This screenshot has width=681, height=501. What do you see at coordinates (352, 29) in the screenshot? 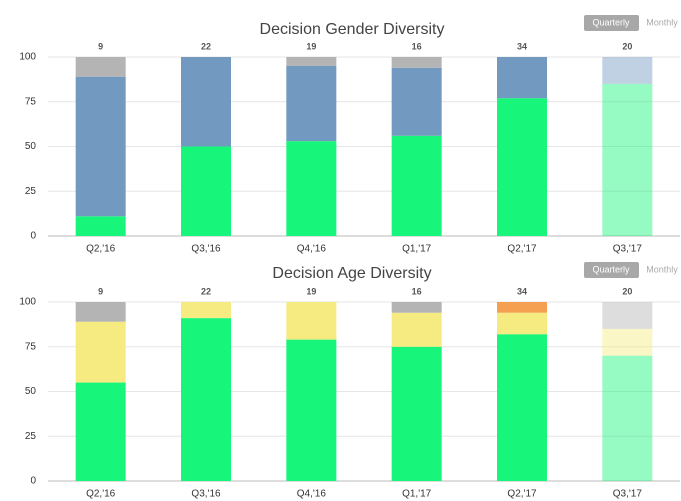
I see `chart-title: Decision Gender Diversity` at bounding box center [352, 29].